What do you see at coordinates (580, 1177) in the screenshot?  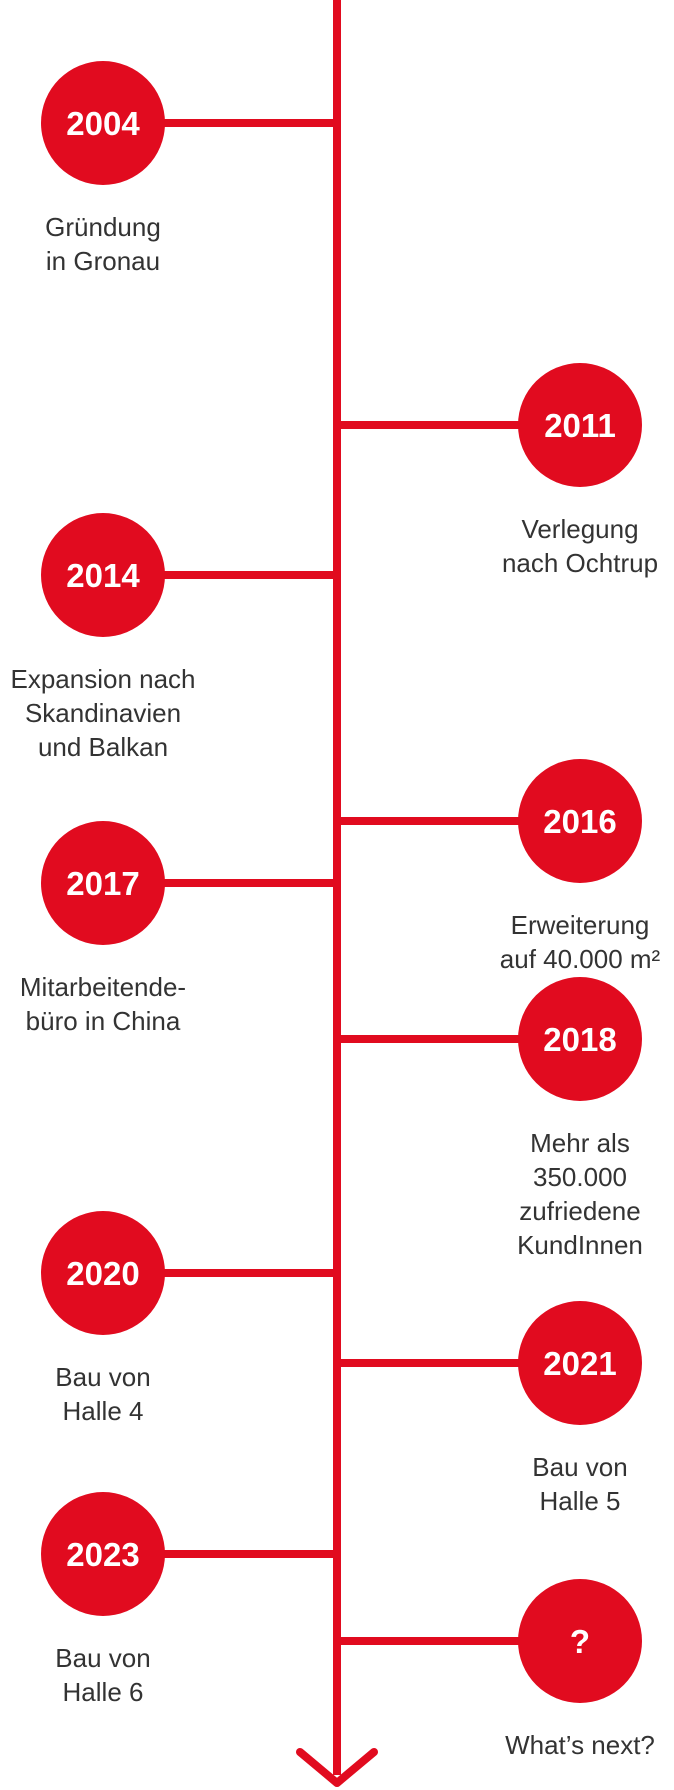 I see `milestone-description-line: 350.000` at bounding box center [580, 1177].